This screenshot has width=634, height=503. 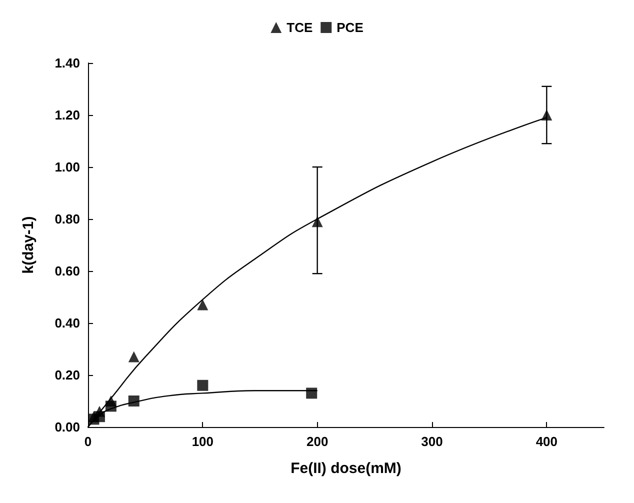 I want to click on y-tick-label: 0.40, so click(x=67, y=323).